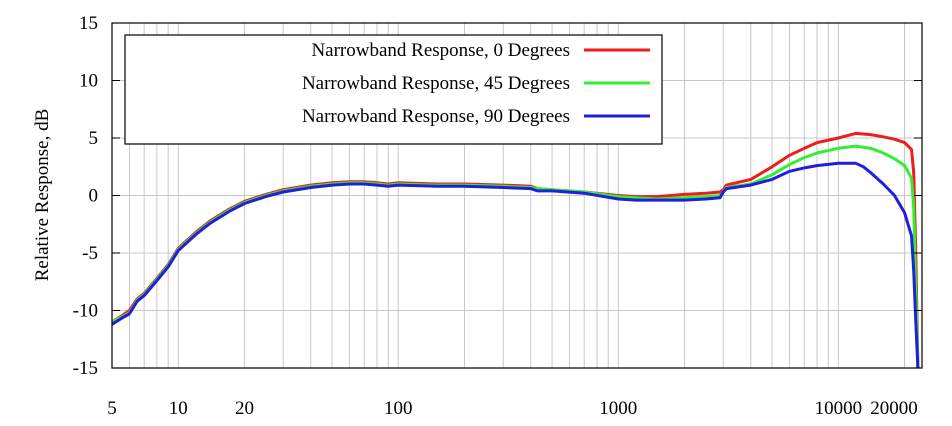  Describe the element at coordinates (436, 83) in the screenshot. I see `legend-label: Narrowband Response, 45 Degrees` at that location.